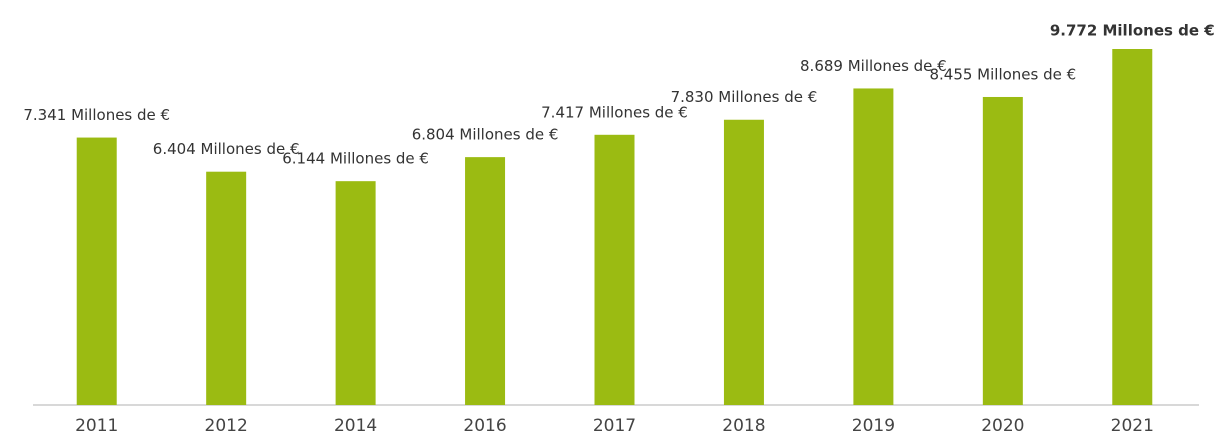 The width and height of the screenshot is (1222, 441). I want to click on x-tick-label: 2019, so click(873, 426).